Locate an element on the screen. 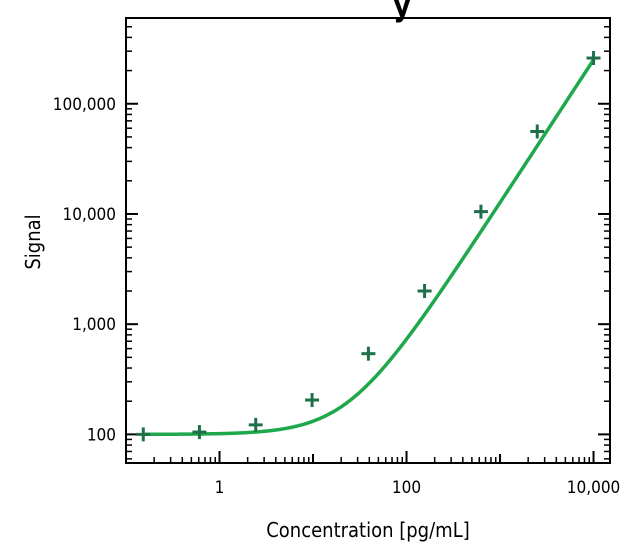 This screenshot has width=622, height=548. y-tick-label: 100 is located at coordinates (101, 435).